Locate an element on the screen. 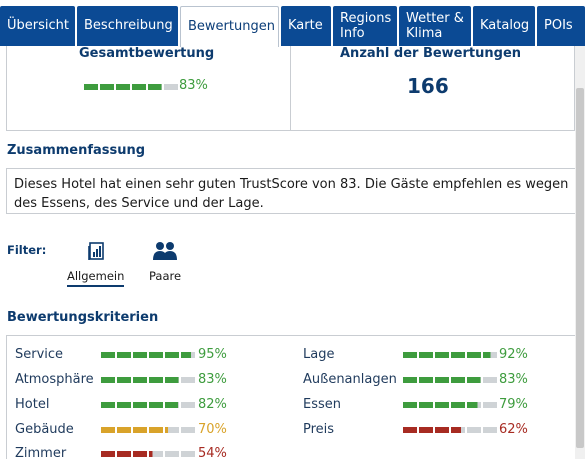 The height and width of the screenshot is (459, 585). review-count-title: Anzahl der Bewertungen is located at coordinates (431, 53).